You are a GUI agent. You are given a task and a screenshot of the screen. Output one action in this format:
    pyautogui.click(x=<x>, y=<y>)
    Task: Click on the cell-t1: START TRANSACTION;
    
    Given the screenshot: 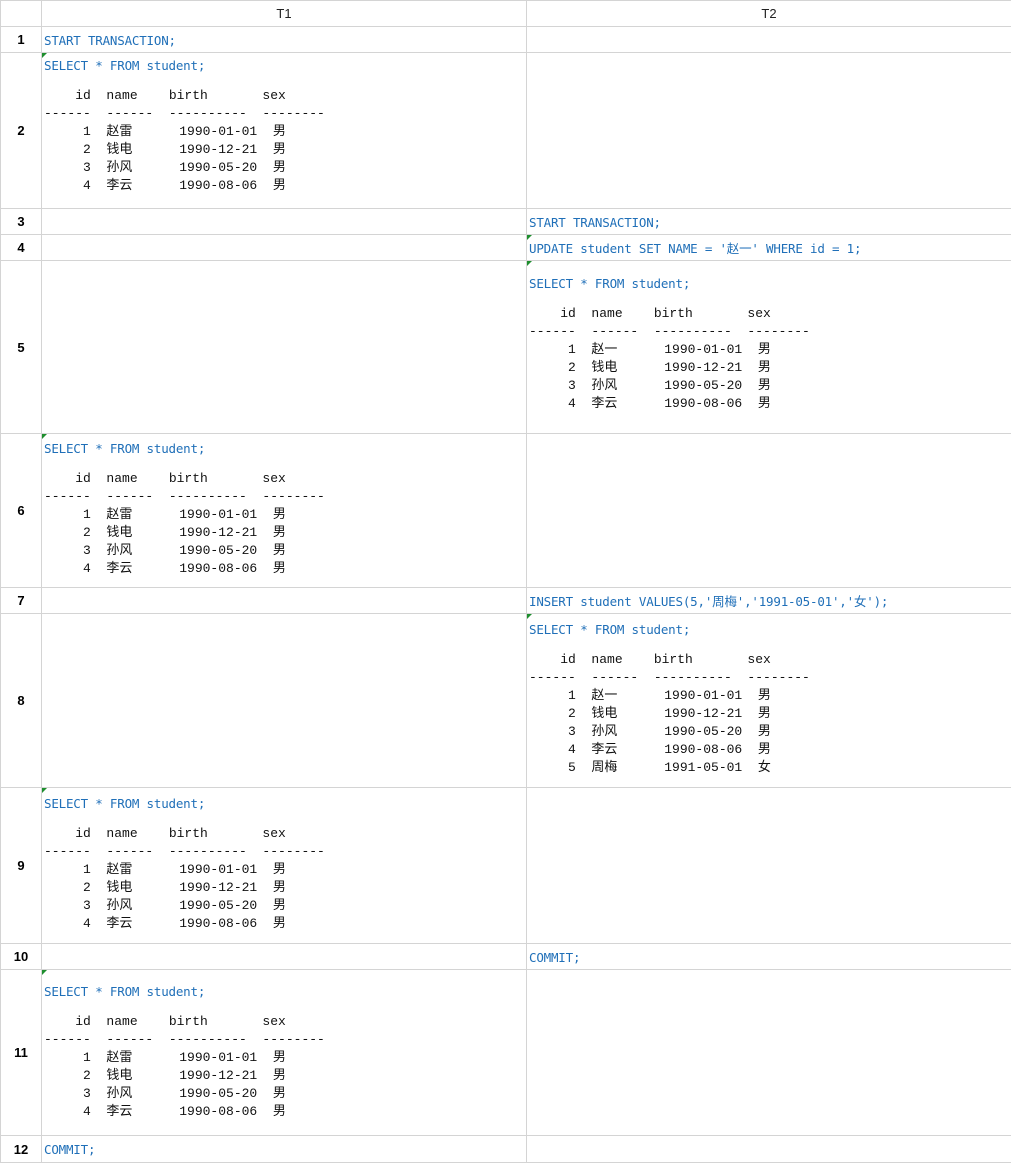 What is the action you would take?
    pyautogui.click(x=284, y=40)
    